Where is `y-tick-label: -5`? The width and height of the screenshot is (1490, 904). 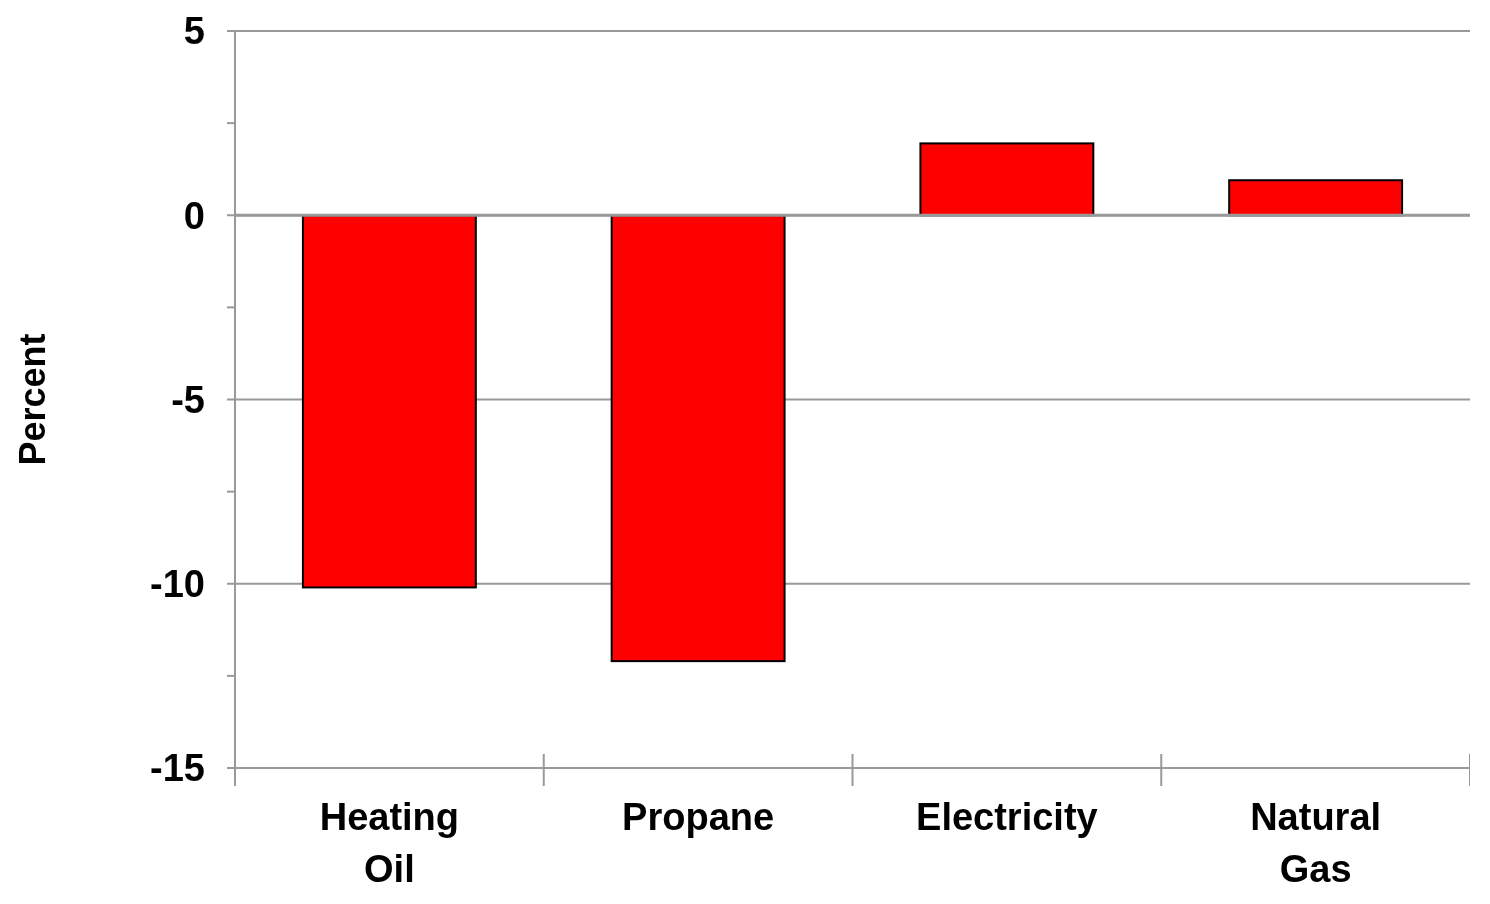 y-tick-label: -5 is located at coordinates (188, 399).